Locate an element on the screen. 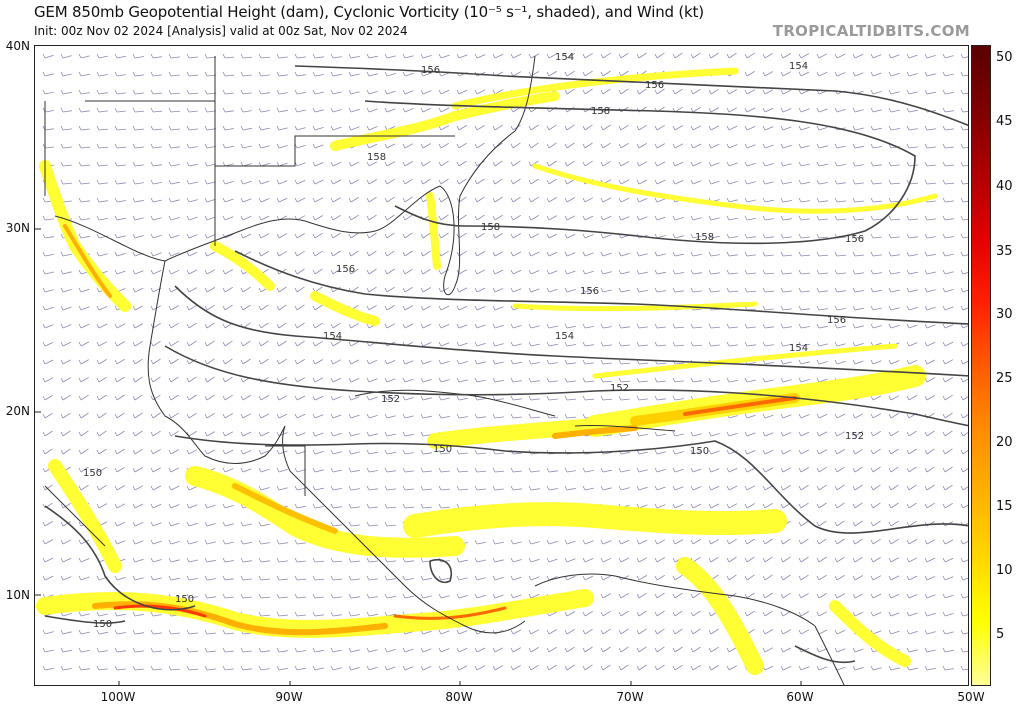 The image size is (1024, 706). colorbar-tick: 45 is located at coordinates (1004, 121).